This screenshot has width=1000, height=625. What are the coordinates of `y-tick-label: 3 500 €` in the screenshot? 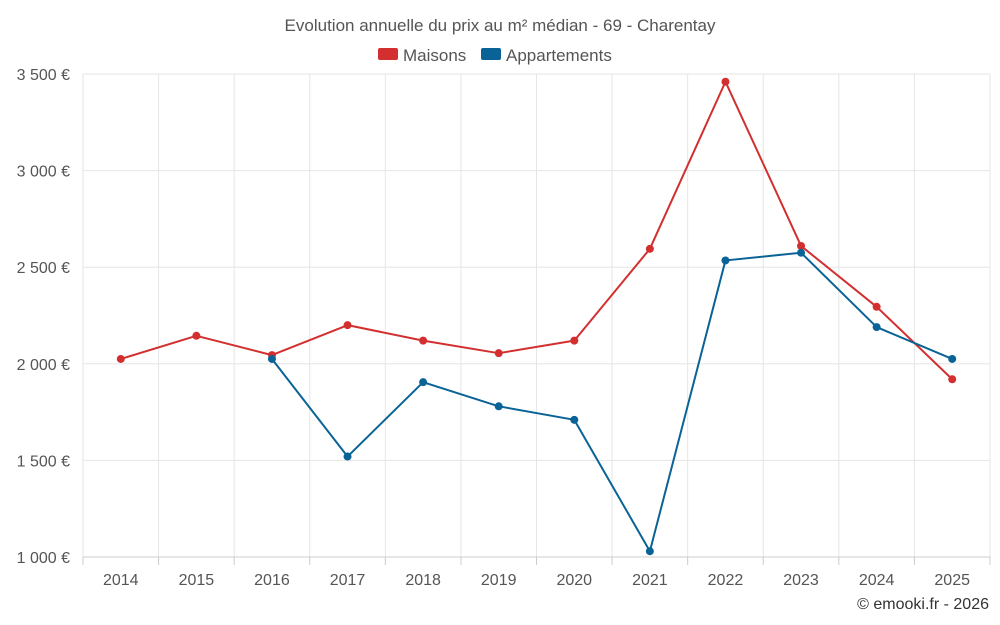 It's located at (43, 75).